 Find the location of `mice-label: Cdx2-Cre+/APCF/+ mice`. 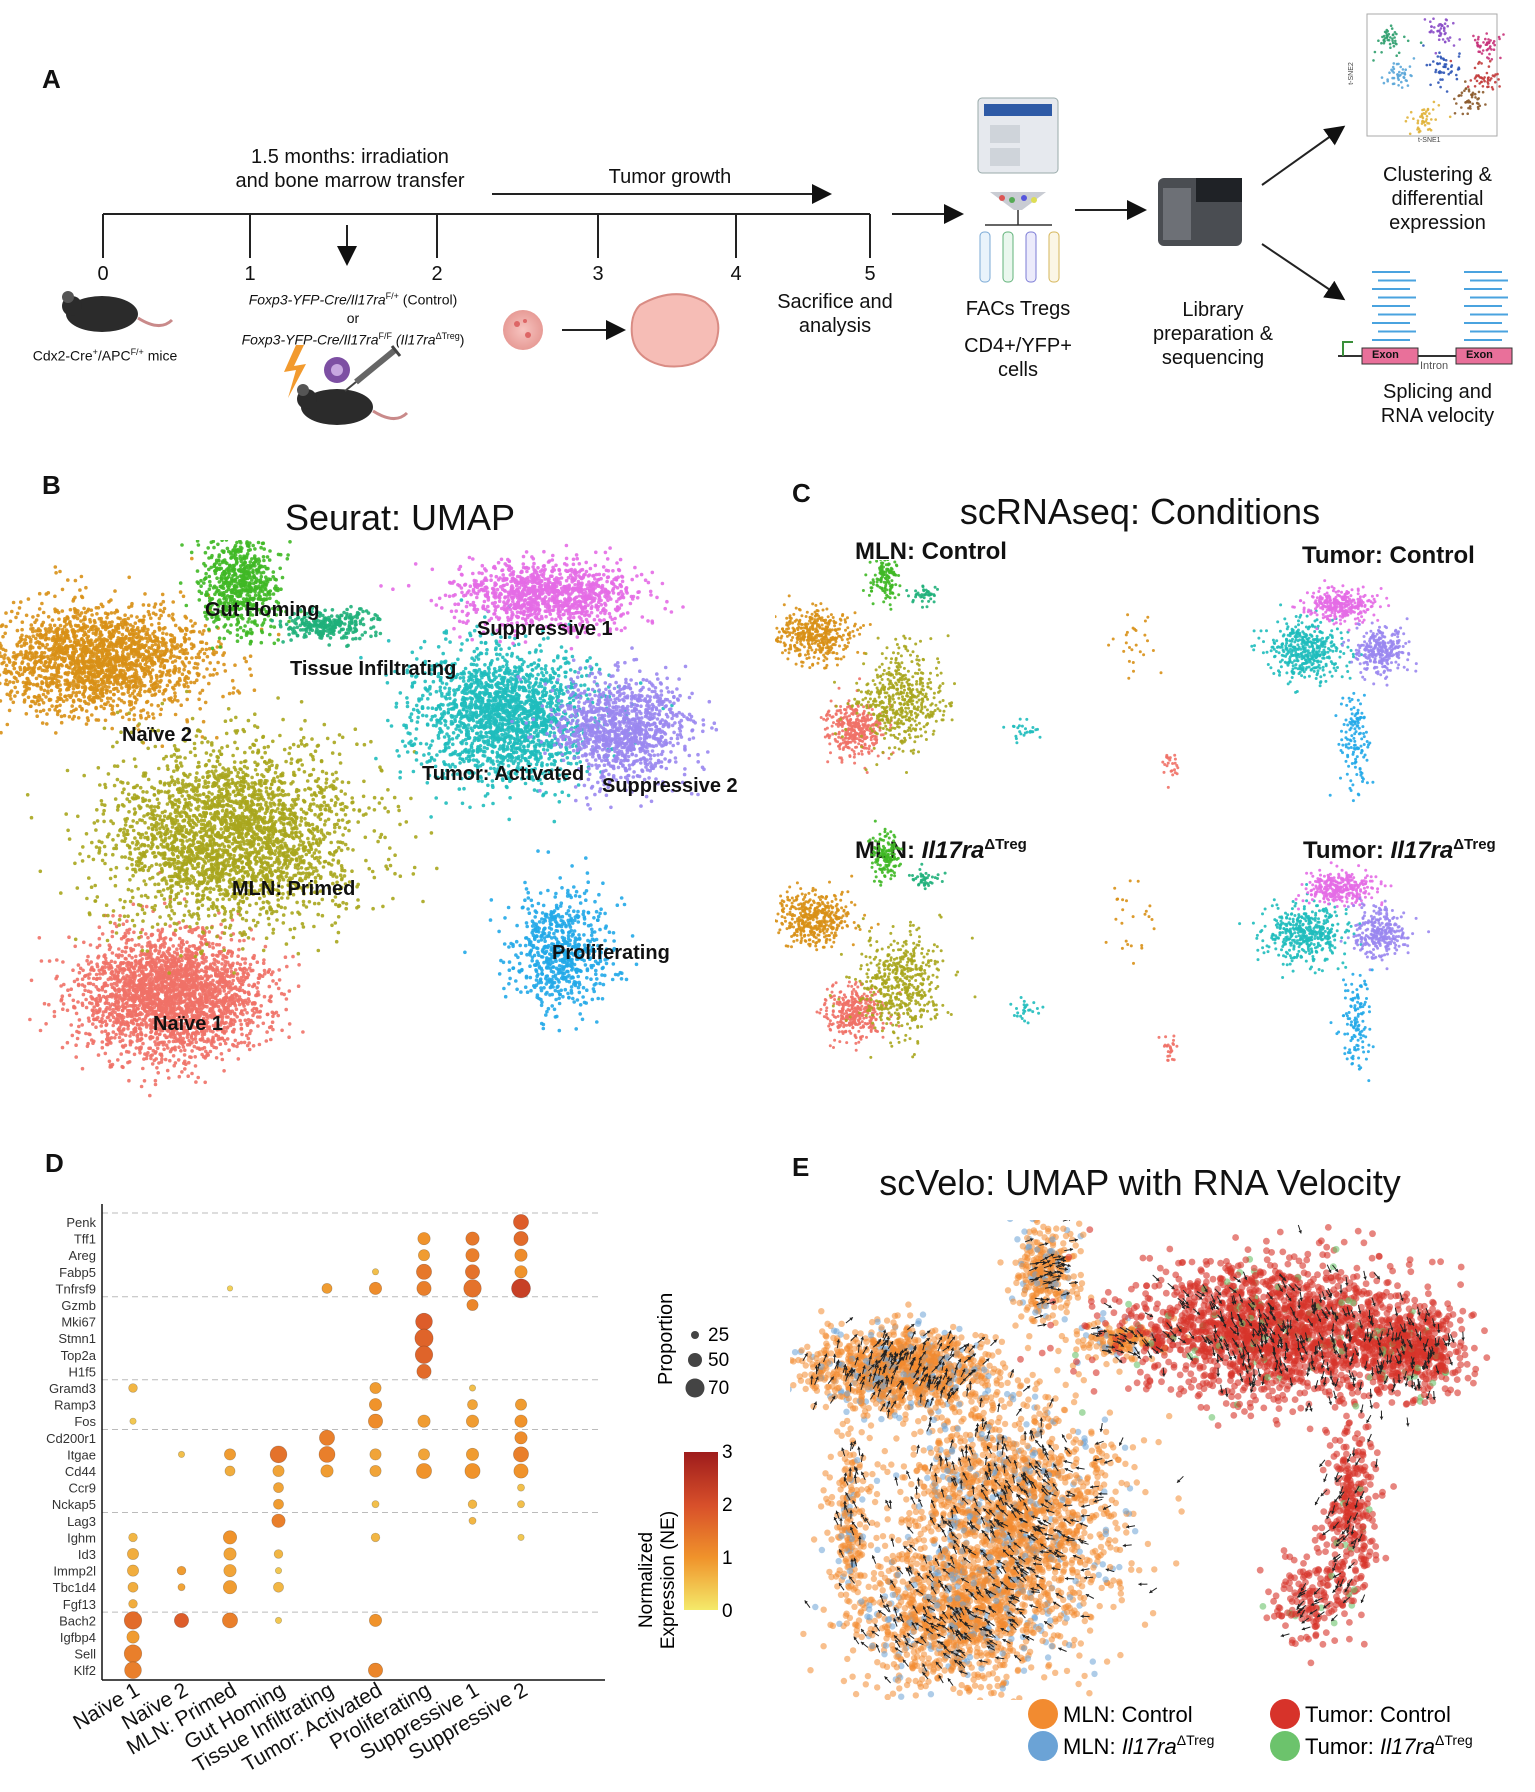

mice-label: Cdx2-Cre+/APCF/+ mice is located at coordinates (105, 354).